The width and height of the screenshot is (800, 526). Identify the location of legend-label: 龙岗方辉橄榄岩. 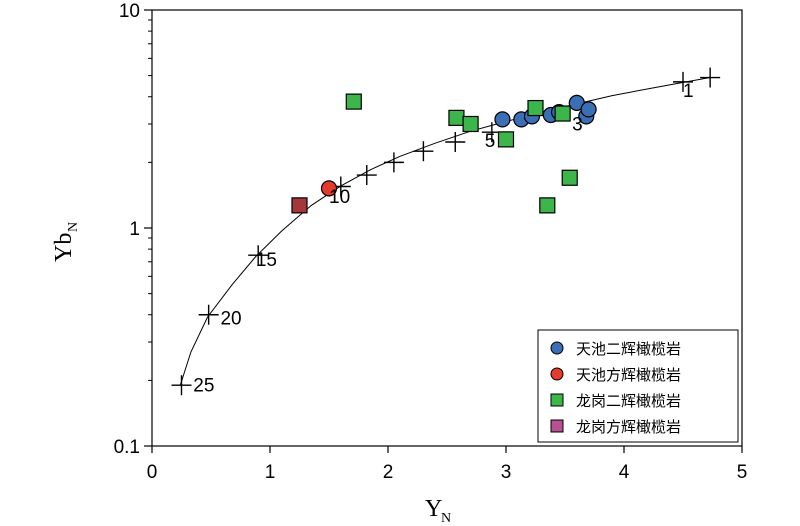
(628, 427).